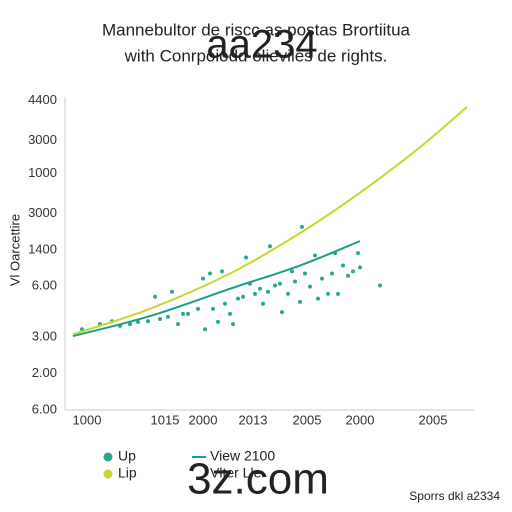  I want to click on y-tick-label: 3.00, so click(44, 336).